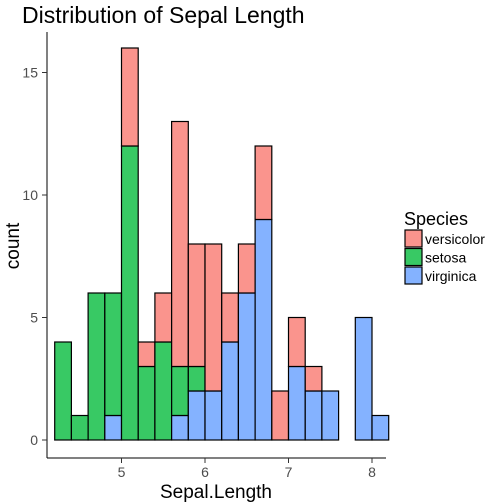 This screenshot has width=504, height=504. What do you see at coordinates (30, 195) in the screenshot?
I see `y-tick-label: 10` at bounding box center [30, 195].